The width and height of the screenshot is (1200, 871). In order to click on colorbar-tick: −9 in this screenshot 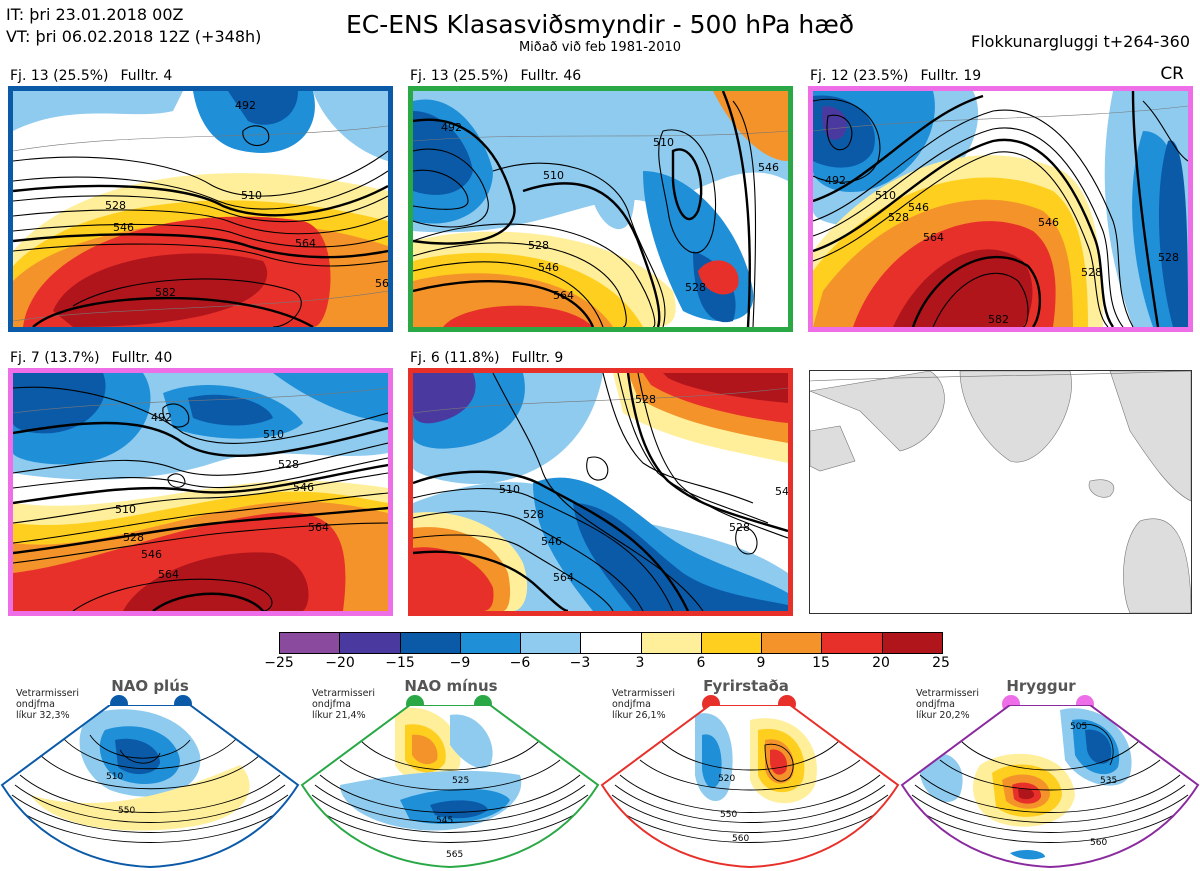, I will do `click(460, 663)`.